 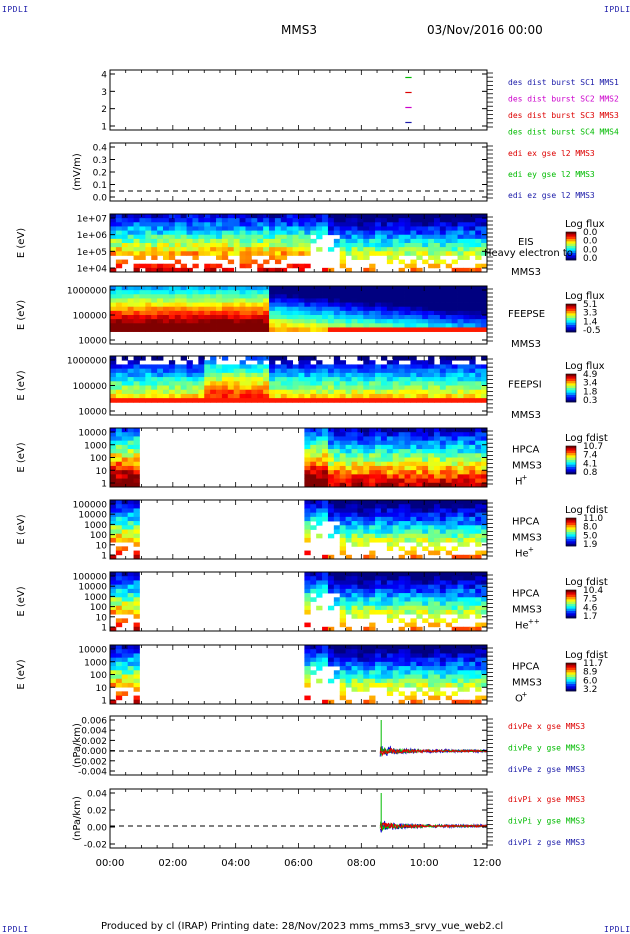 What do you see at coordinates (585, 296) in the screenshot?
I see `colorbar-title-feepse: Log flux` at bounding box center [585, 296].